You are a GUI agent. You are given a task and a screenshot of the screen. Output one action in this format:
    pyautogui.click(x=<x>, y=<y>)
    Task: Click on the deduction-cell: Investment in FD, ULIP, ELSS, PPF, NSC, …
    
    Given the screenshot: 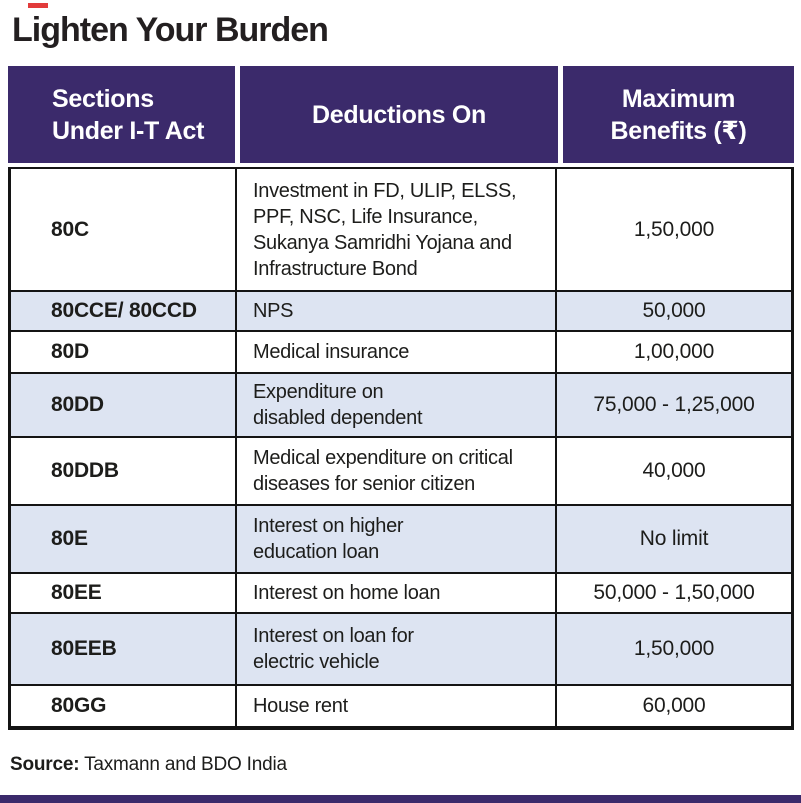 What is the action you would take?
    pyautogui.click(x=396, y=229)
    